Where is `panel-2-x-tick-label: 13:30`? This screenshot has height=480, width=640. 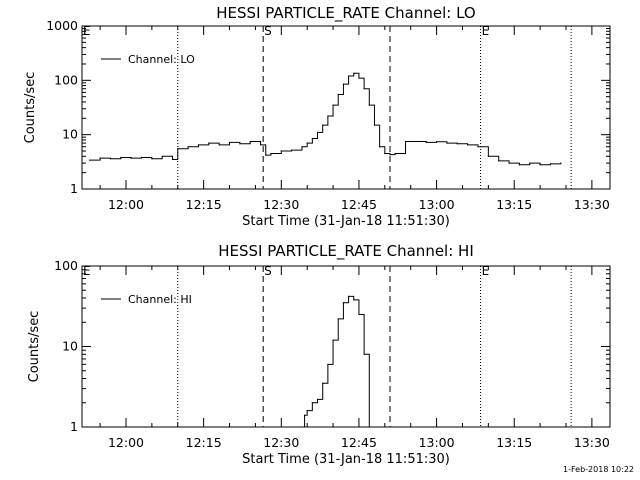 panel-2-x-tick-label: 13:30 is located at coordinates (592, 442).